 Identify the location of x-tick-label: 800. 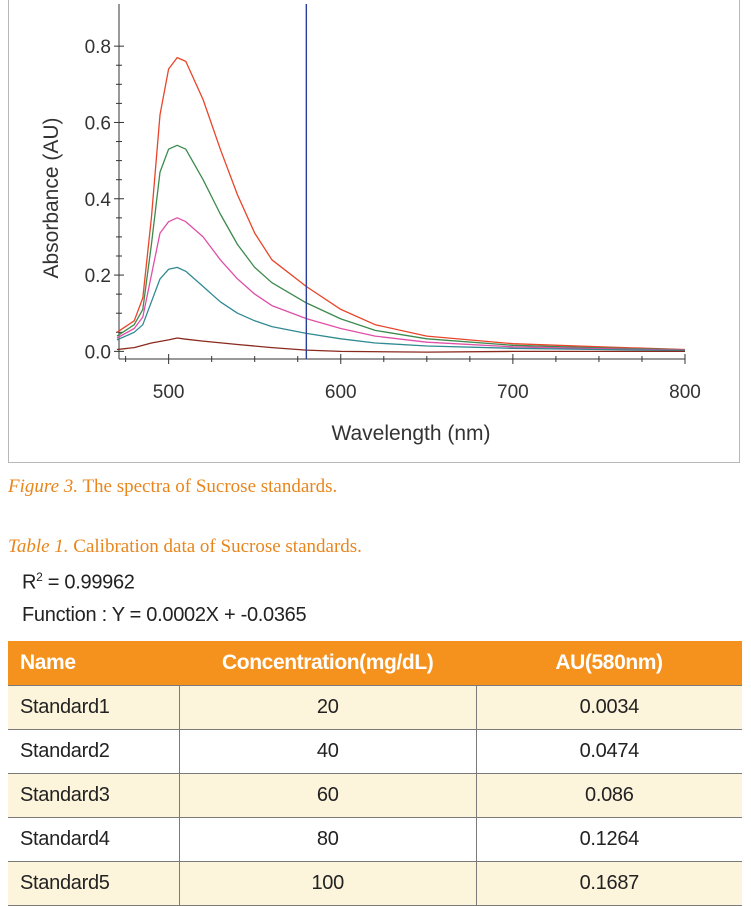
(685, 392).